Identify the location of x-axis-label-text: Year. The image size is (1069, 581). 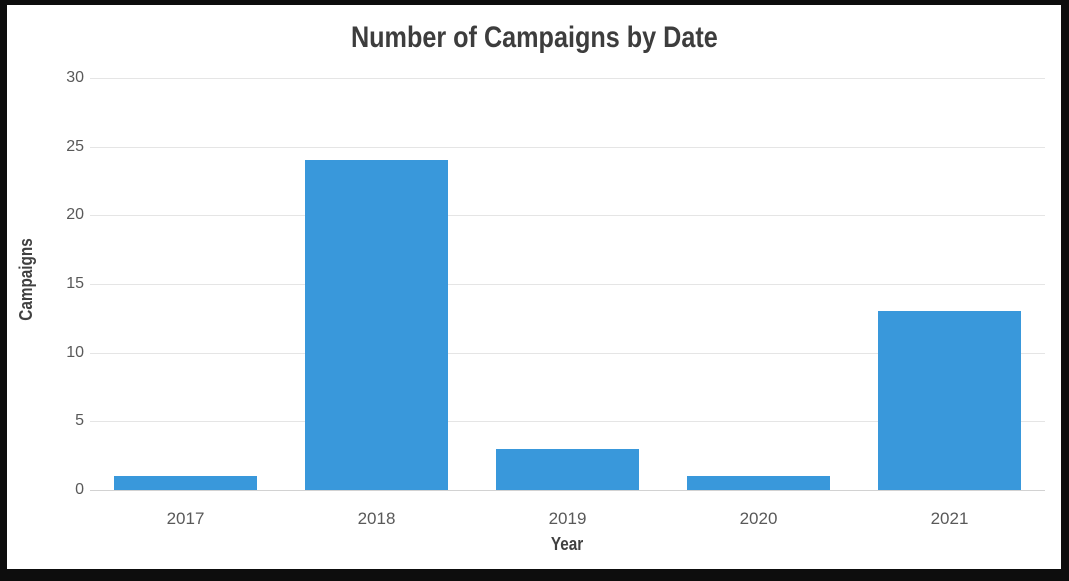
(567, 544).